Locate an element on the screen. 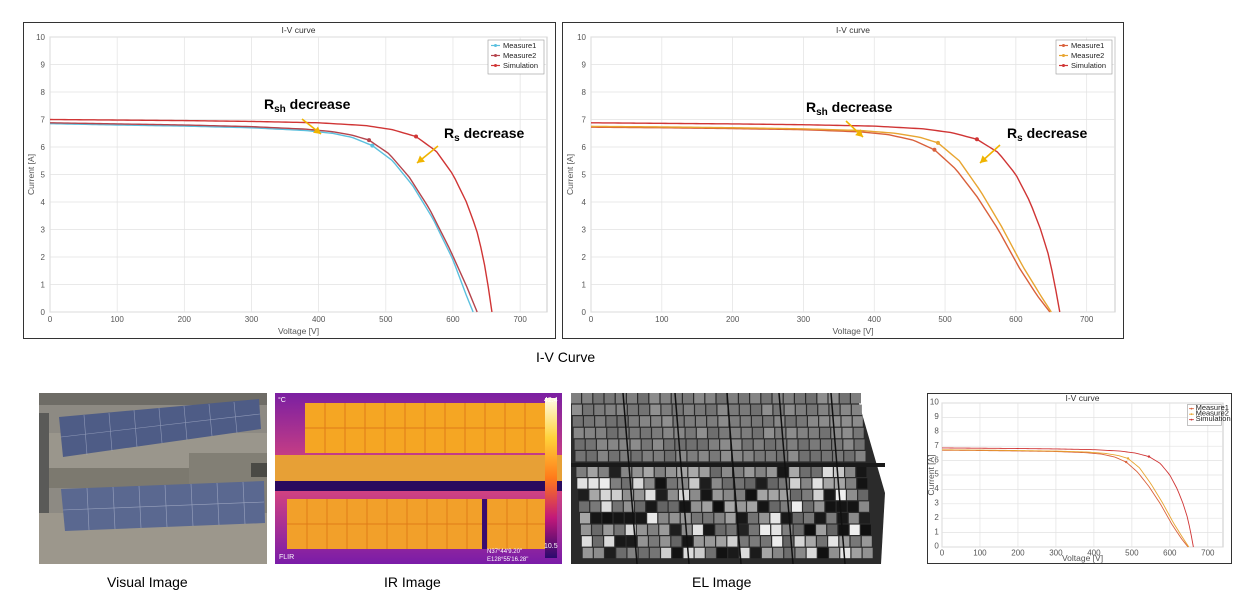  y-tick-label: 7 is located at coordinates (584, 120).